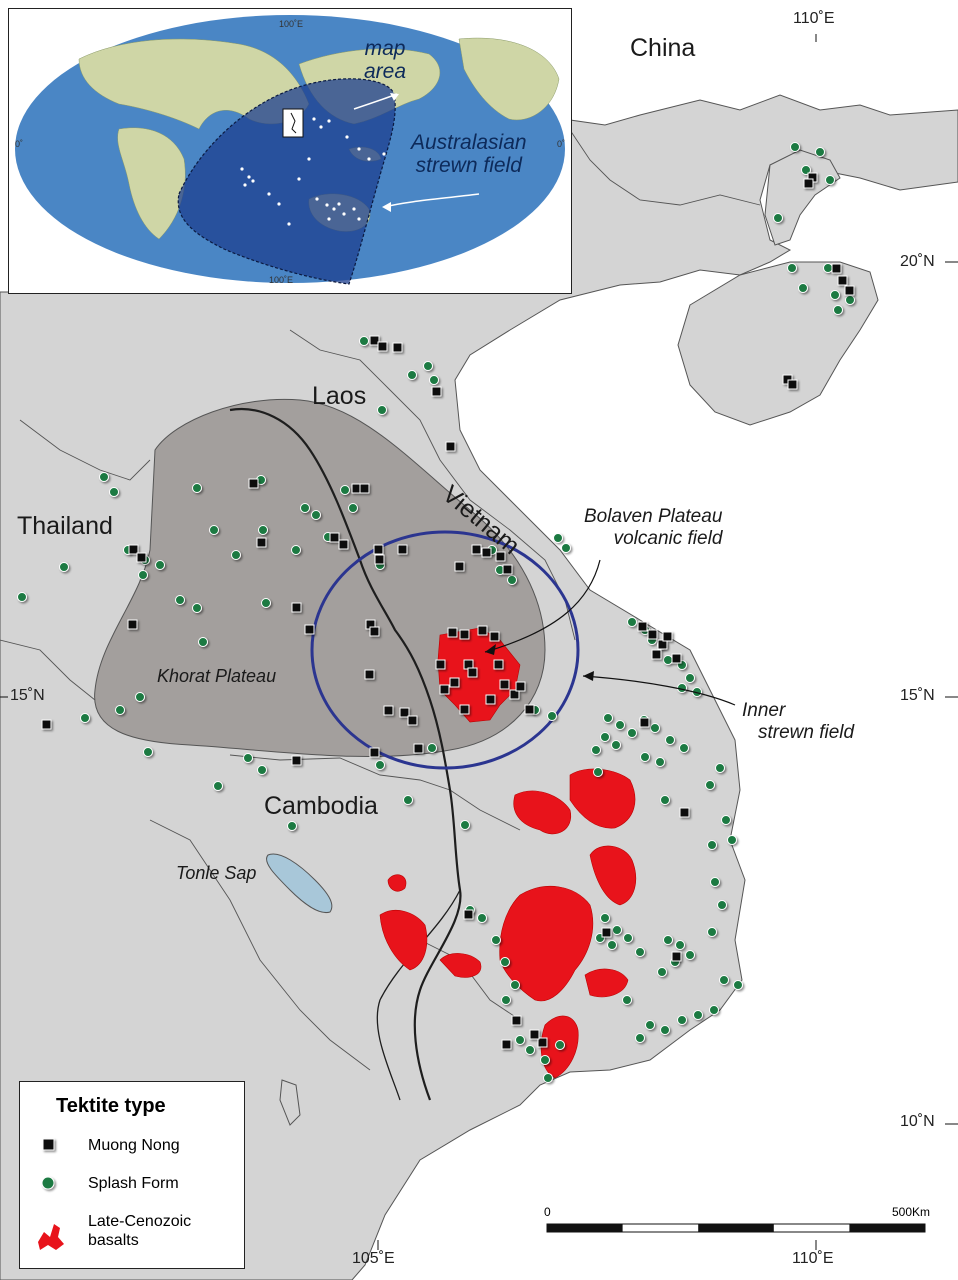 The image size is (958, 1280). I want to click on scale-bar, so click(736, 1228).